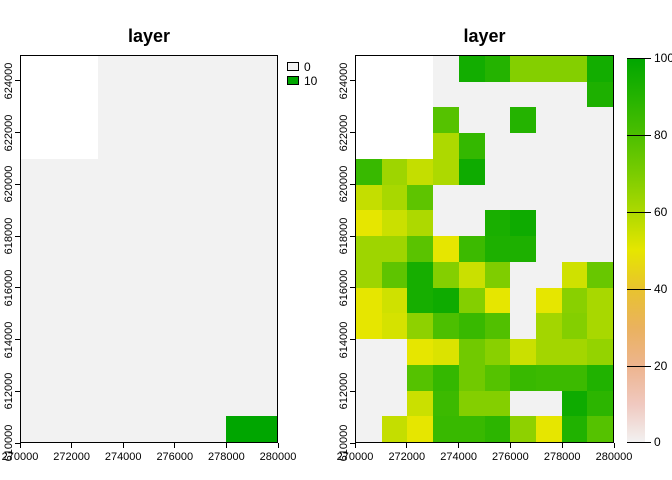  What do you see at coordinates (344, 81) in the screenshot?
I see `y-axis-tick-label-text: 624000` at bounding box center [344, 81].